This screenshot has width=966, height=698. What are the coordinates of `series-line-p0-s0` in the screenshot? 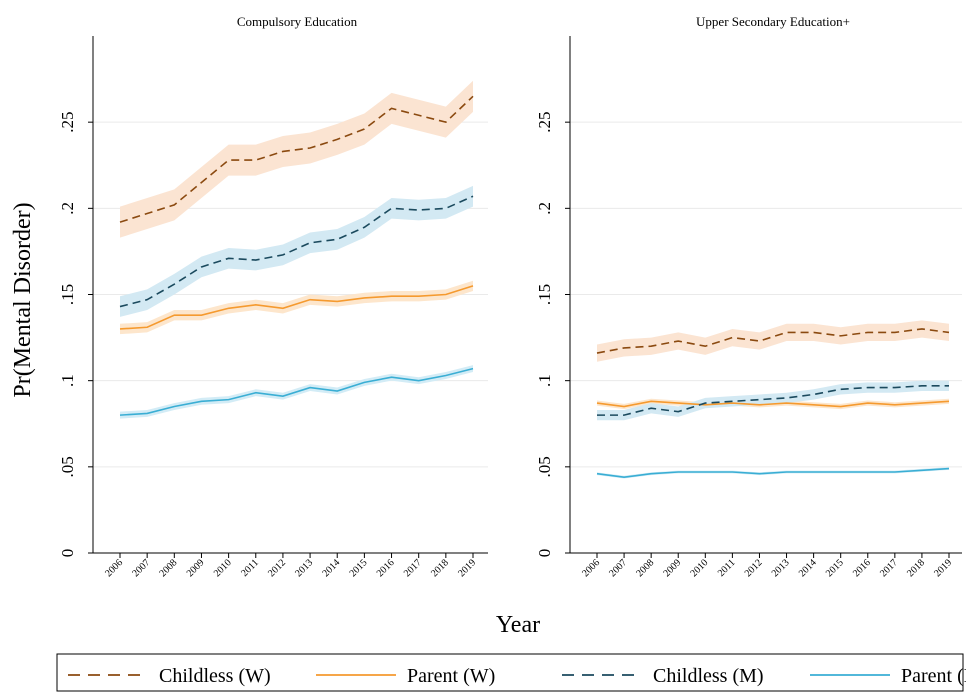 It's located at (296, 159).